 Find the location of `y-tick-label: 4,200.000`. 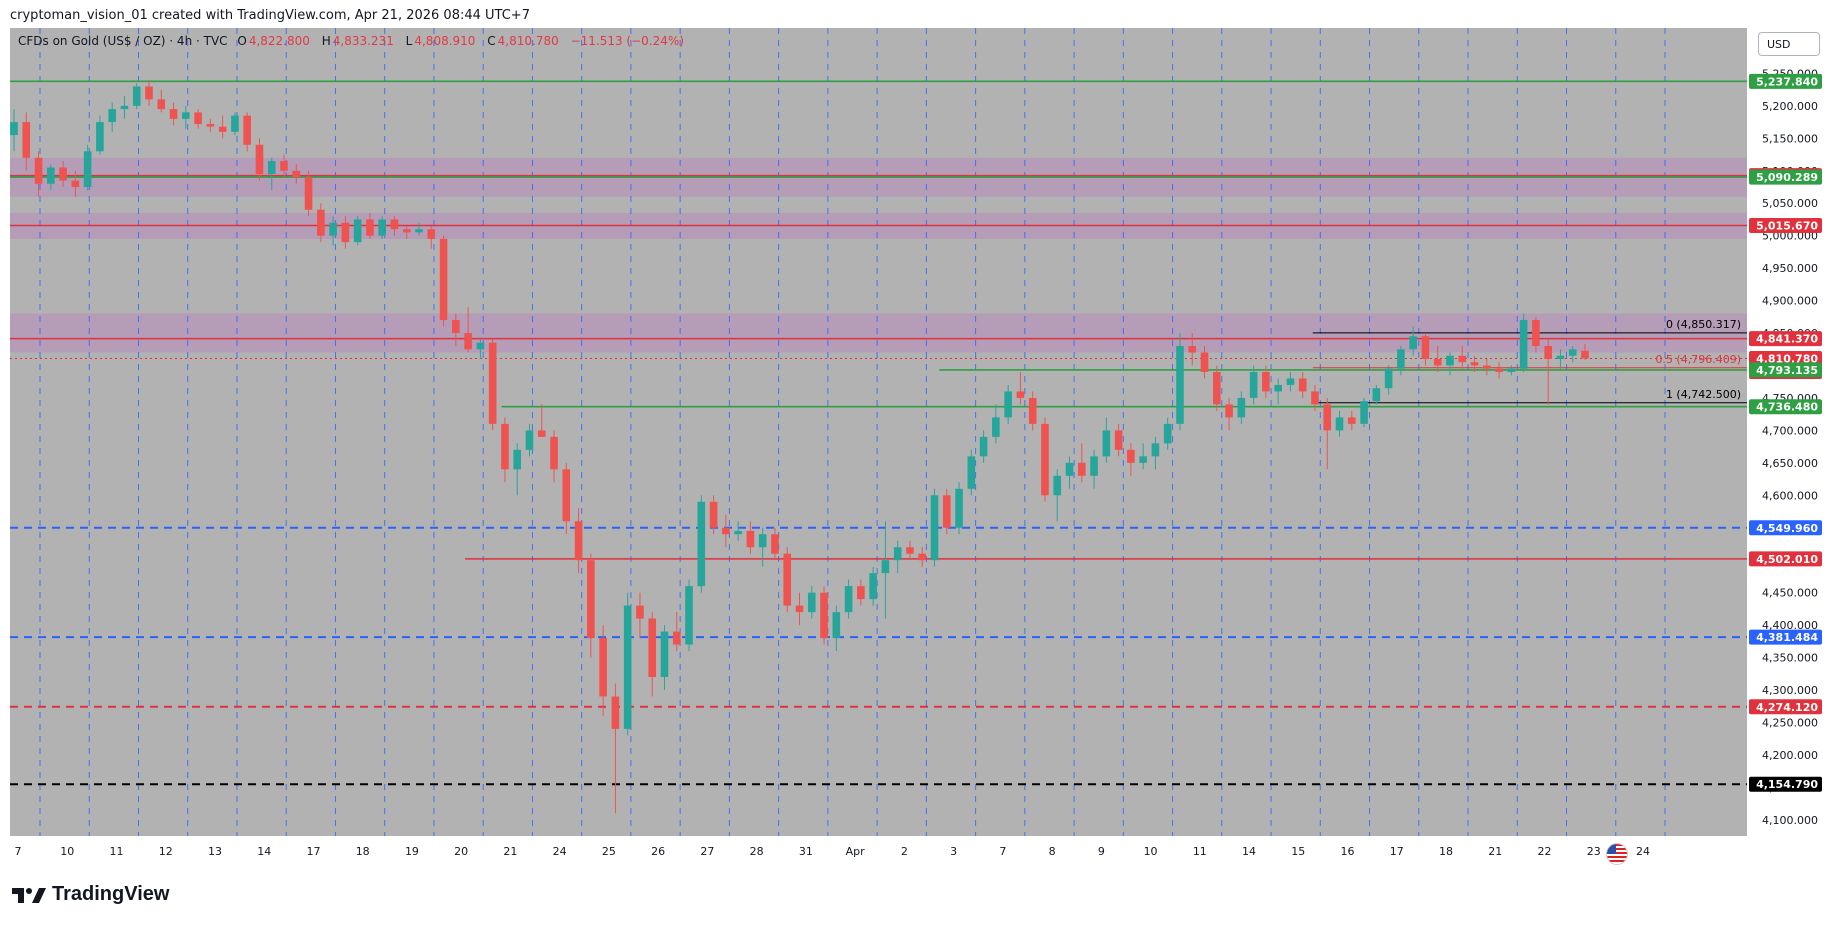

y-tick-label: 4,200.000 is located at coordinates (1790, 755).